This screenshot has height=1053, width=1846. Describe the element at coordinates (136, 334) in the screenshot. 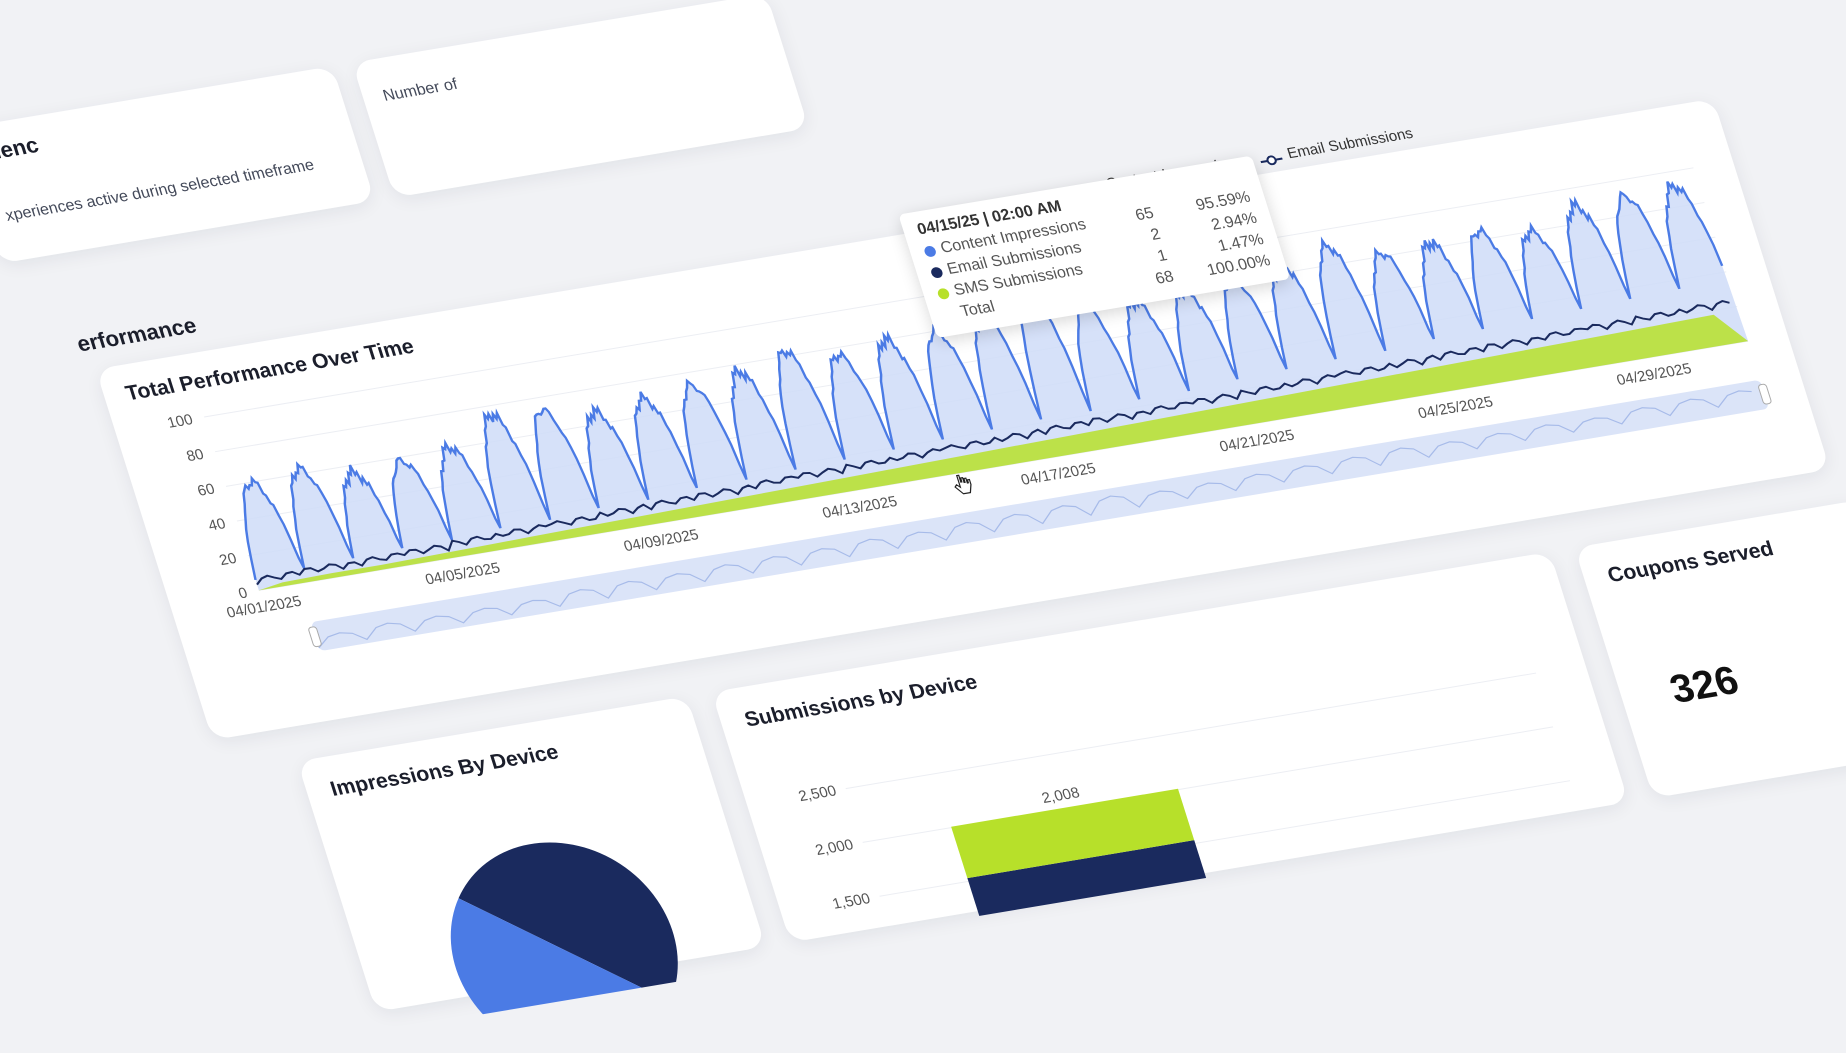

I see `section-title: erformance` at that location.